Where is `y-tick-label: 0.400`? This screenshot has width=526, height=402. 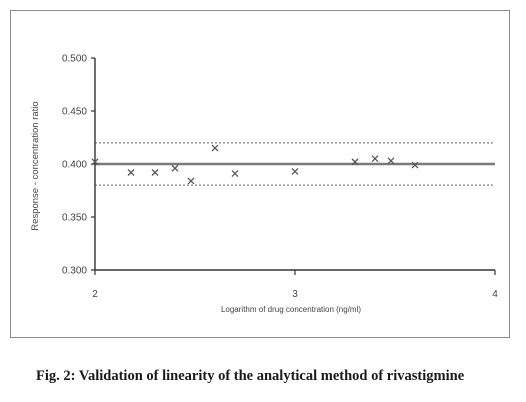
y-tick-label: 0.400 is located at coordinates (74, 165).